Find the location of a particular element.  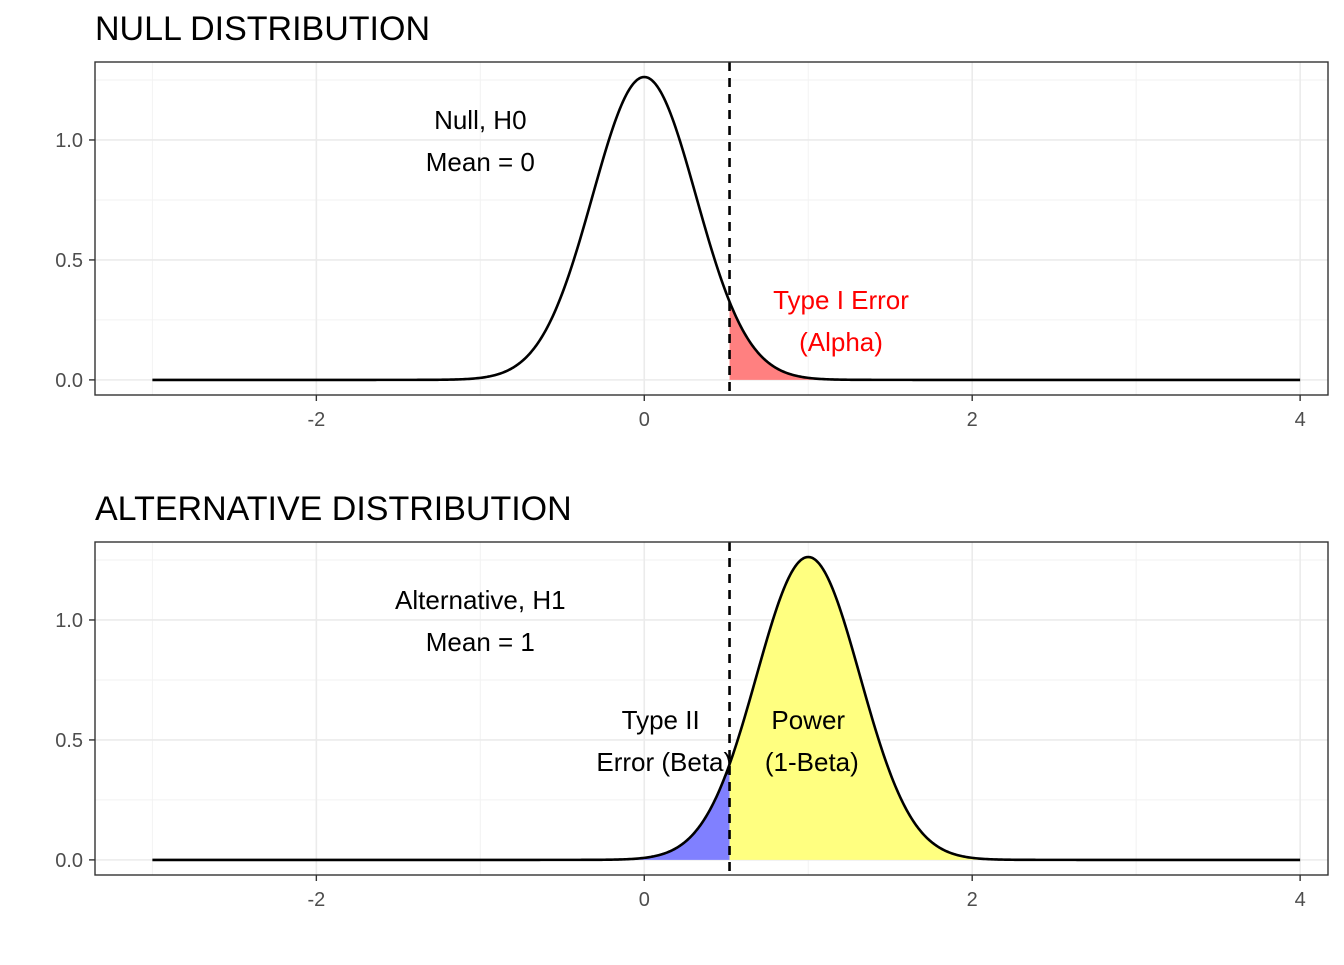

null-xtick-label: 4 is located at coordinates (1300, 420).